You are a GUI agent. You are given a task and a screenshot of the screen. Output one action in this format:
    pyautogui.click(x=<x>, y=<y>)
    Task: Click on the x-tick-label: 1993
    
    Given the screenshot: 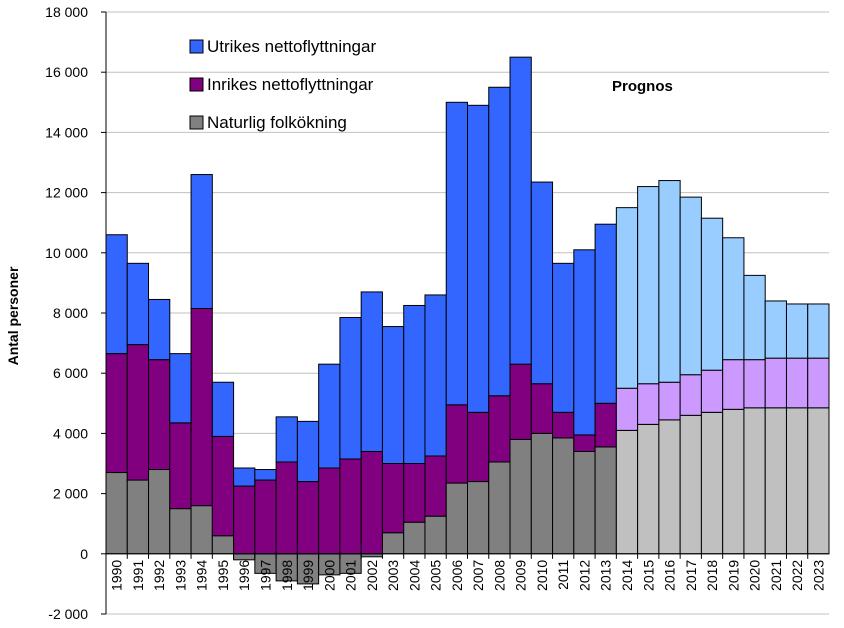 What is the action you would take?
    pyautogui.click(x=180, y=575)
    